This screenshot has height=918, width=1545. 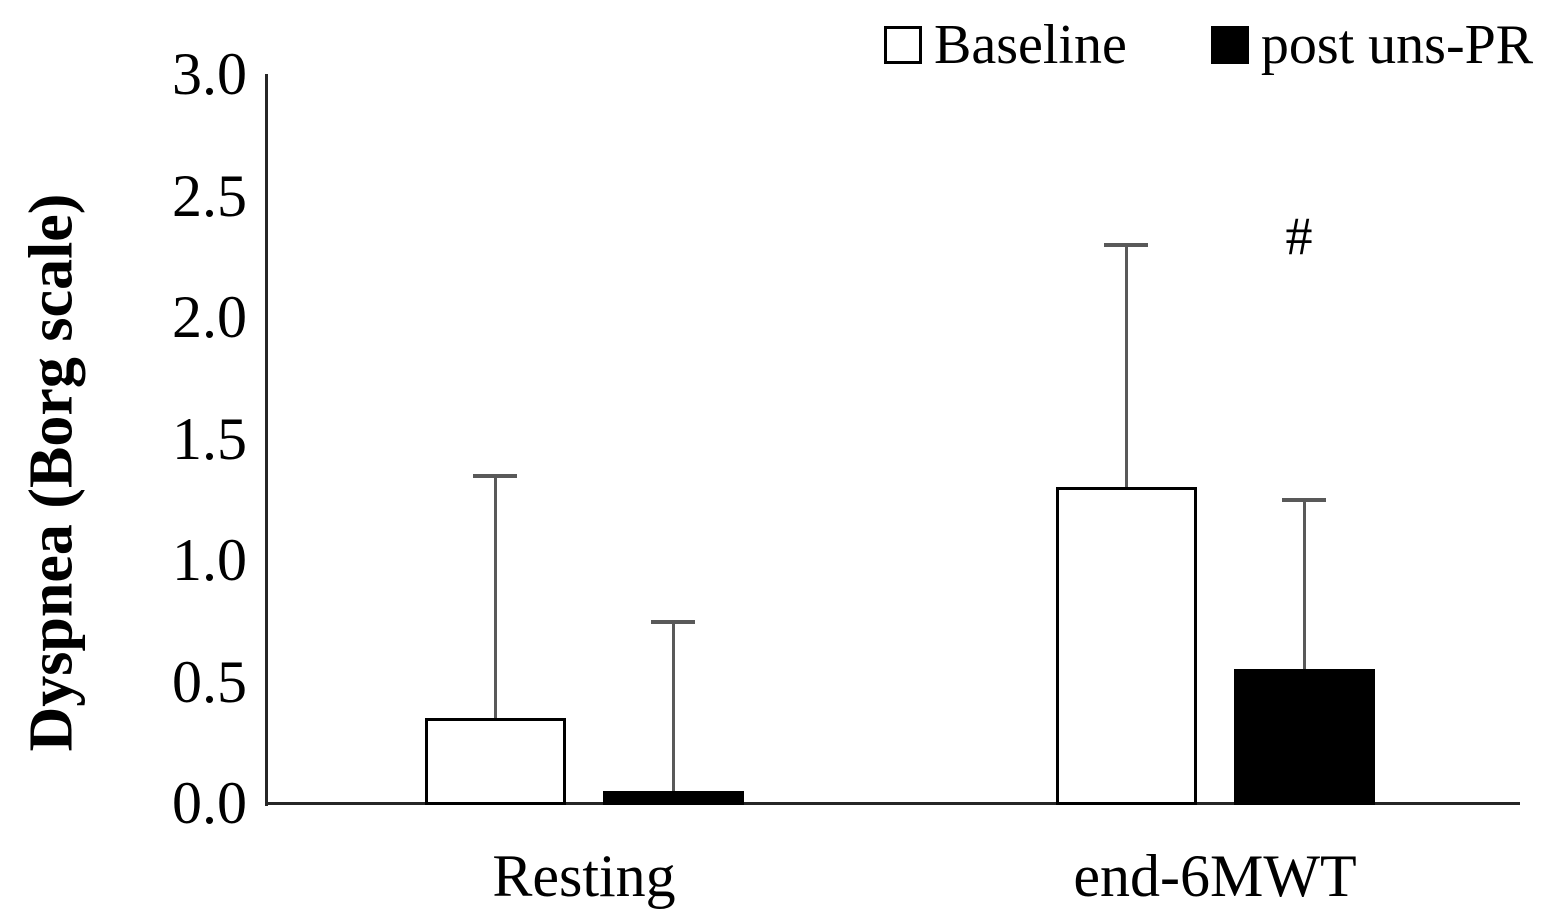 What do you see at coordinates (209, 438) in the screenshot?
I see `y-tick-label: 1.5` at bounding box center [209, 438].